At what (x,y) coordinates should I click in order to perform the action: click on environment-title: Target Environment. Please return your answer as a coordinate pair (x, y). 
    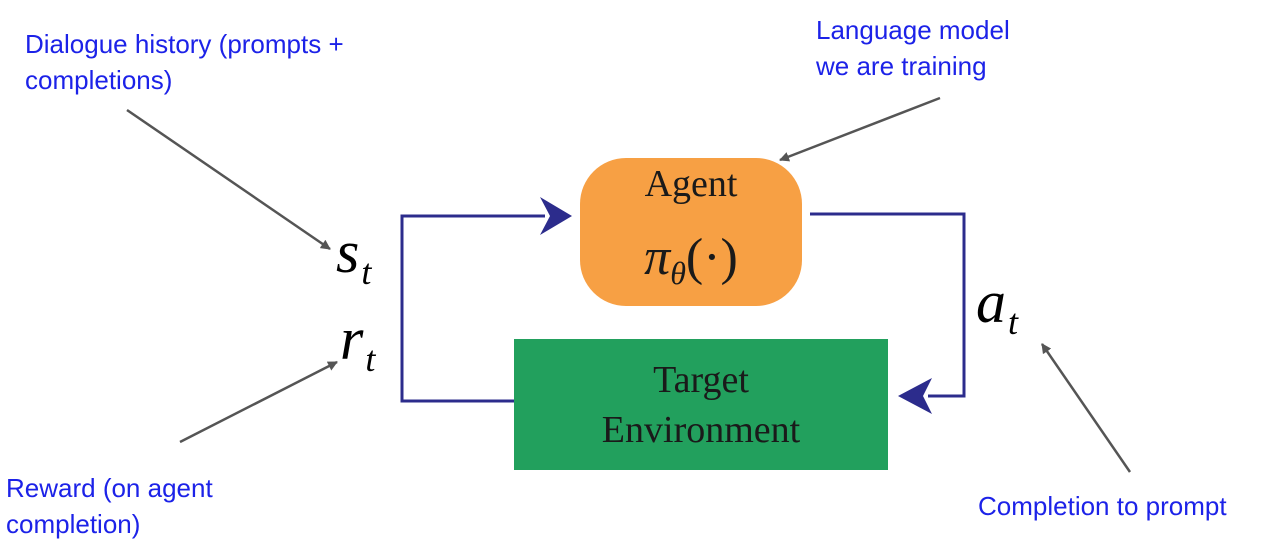
    Looking at the image, I should click on (701, 405).